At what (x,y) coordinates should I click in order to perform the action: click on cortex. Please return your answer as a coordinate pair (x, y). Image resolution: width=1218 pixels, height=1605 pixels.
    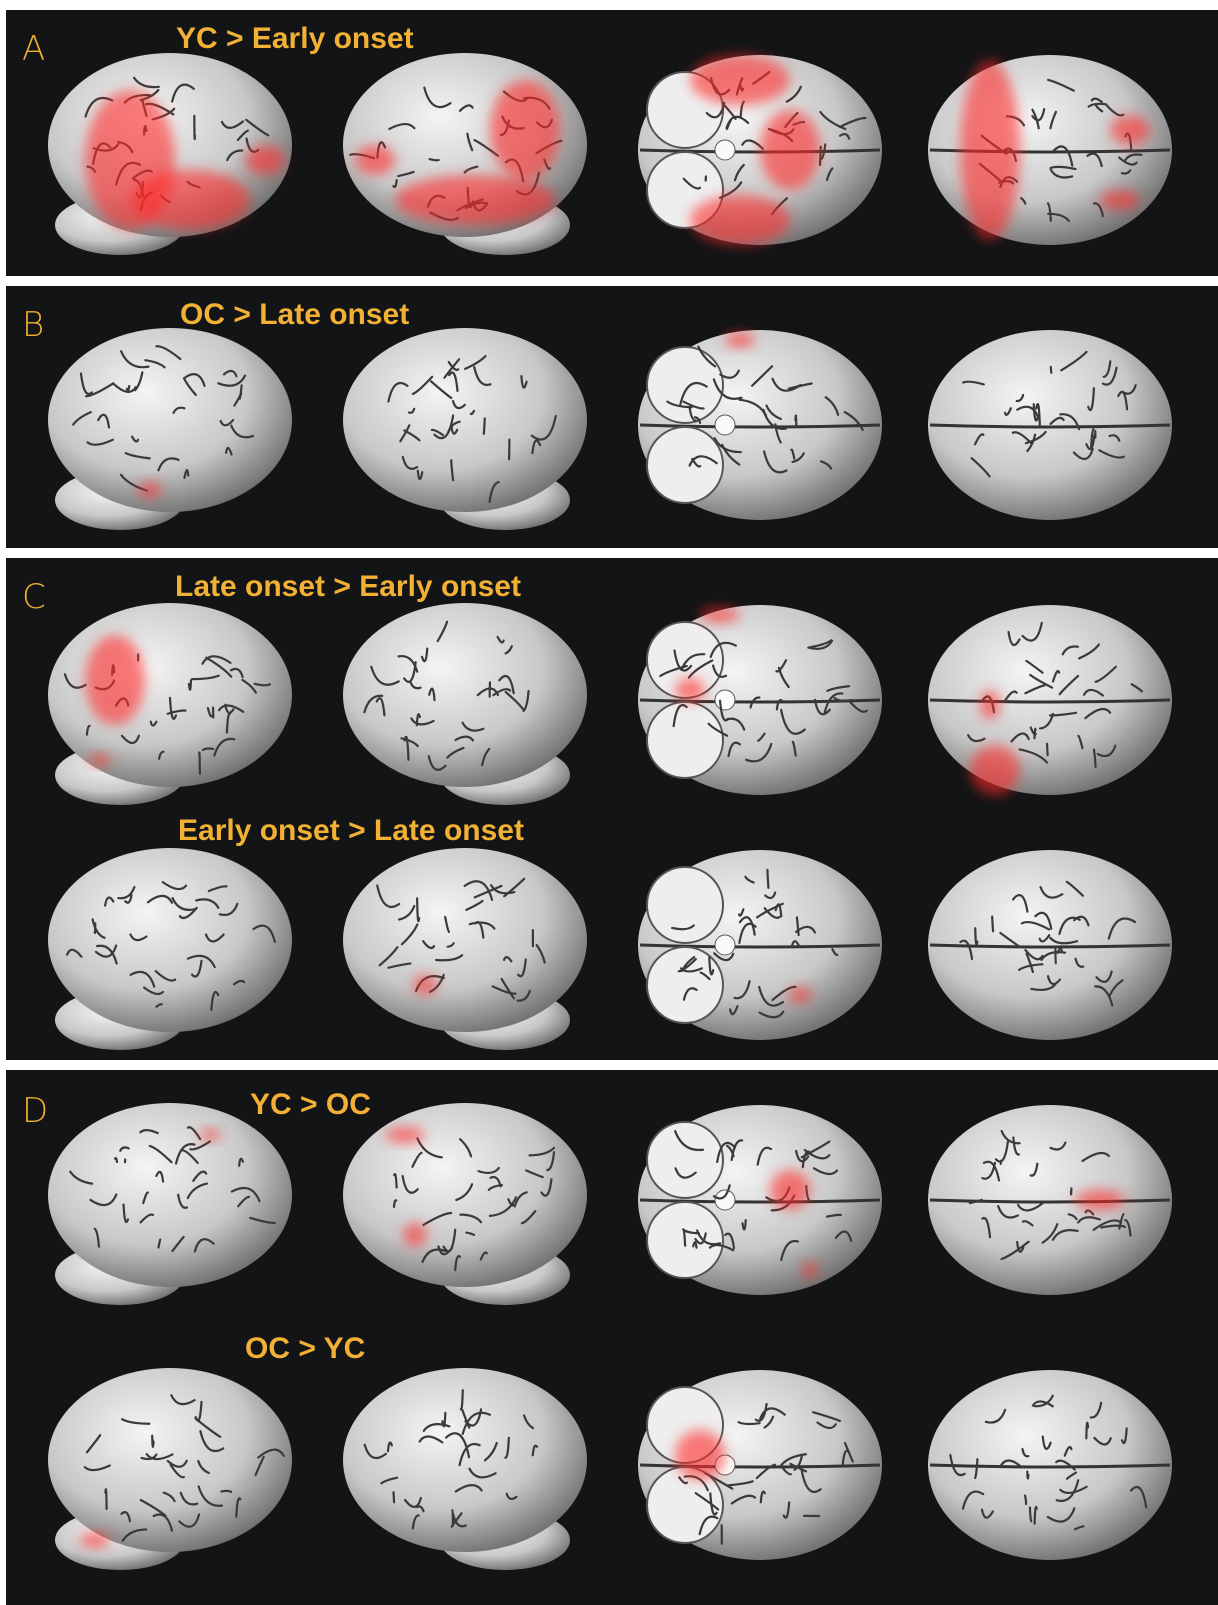
    Looking at the image, I should click on (465, 940).